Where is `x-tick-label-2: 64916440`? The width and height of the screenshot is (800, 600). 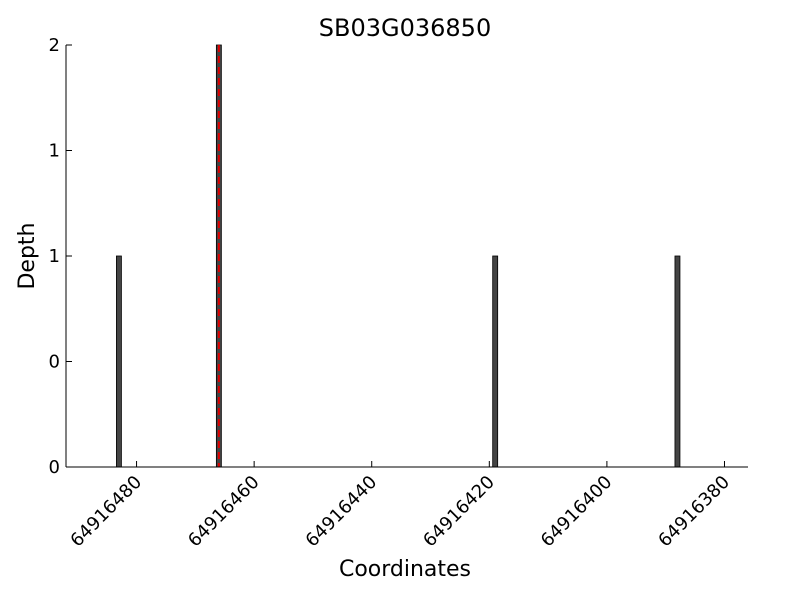 x-tick-label-2: 64916440 is located at coordinates (342, 512).